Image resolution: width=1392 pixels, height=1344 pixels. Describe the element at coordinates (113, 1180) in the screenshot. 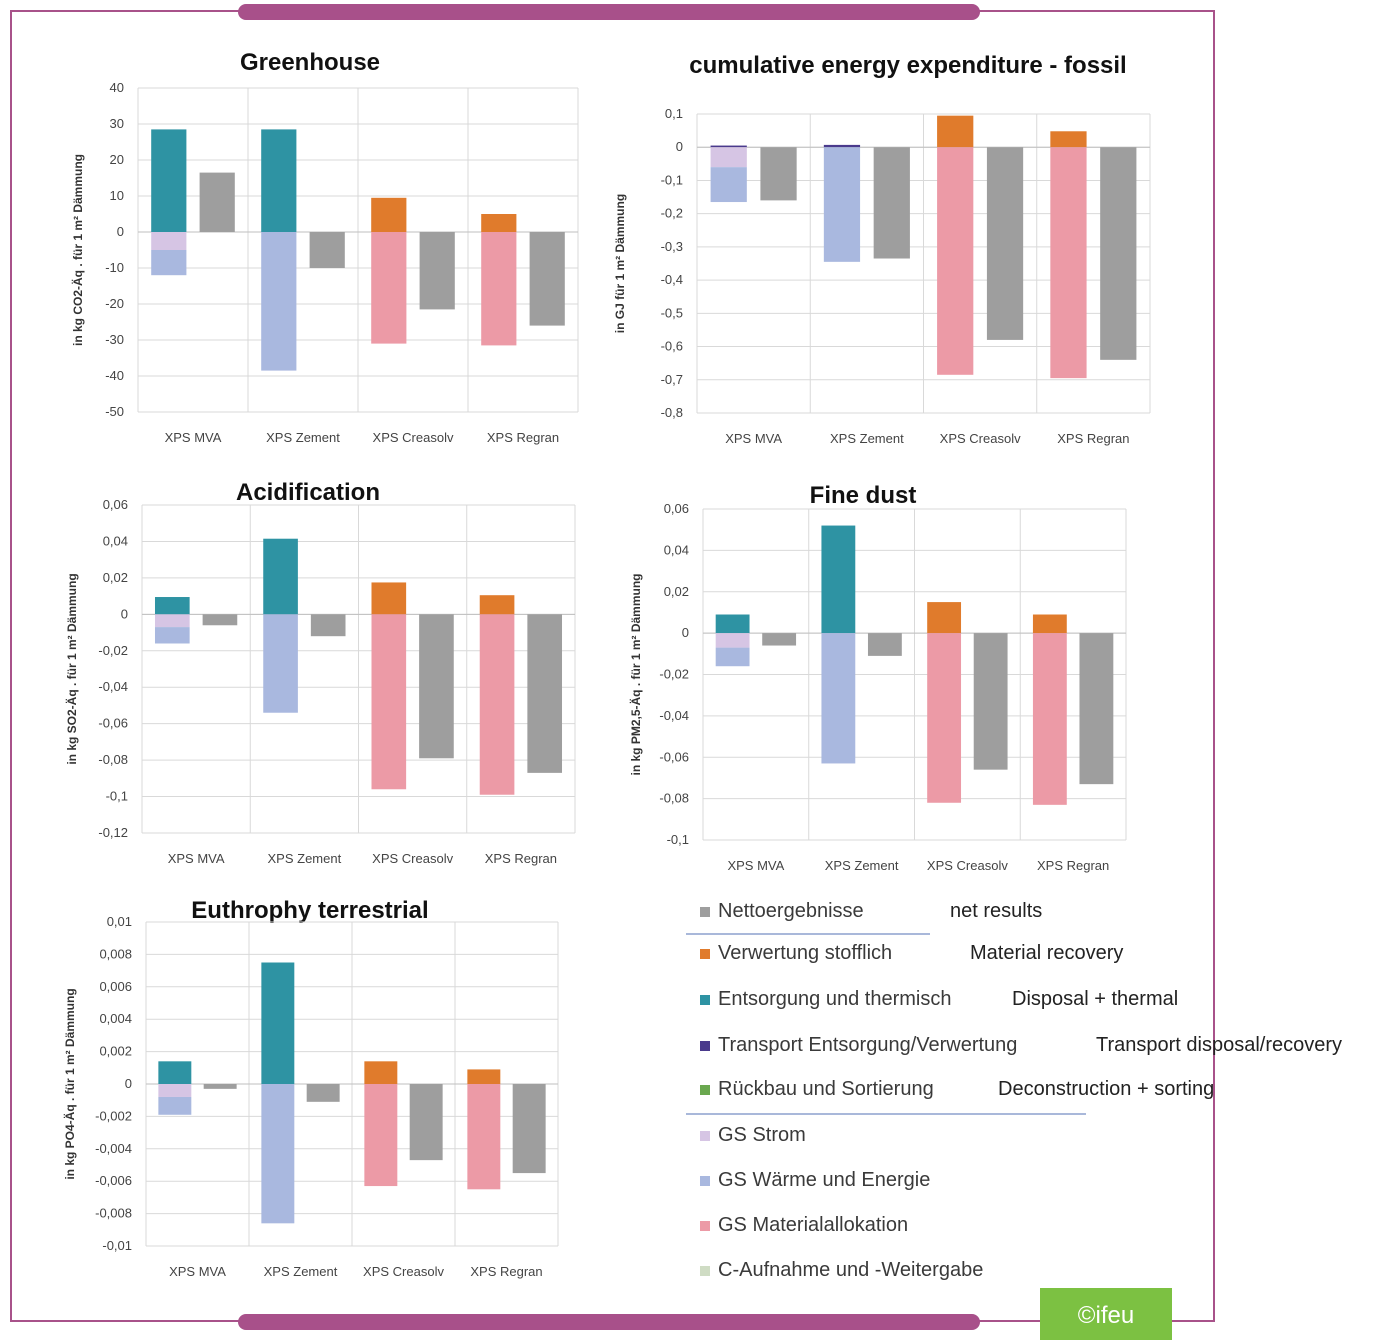

I see `y-tick-label: -0,006` at that location.